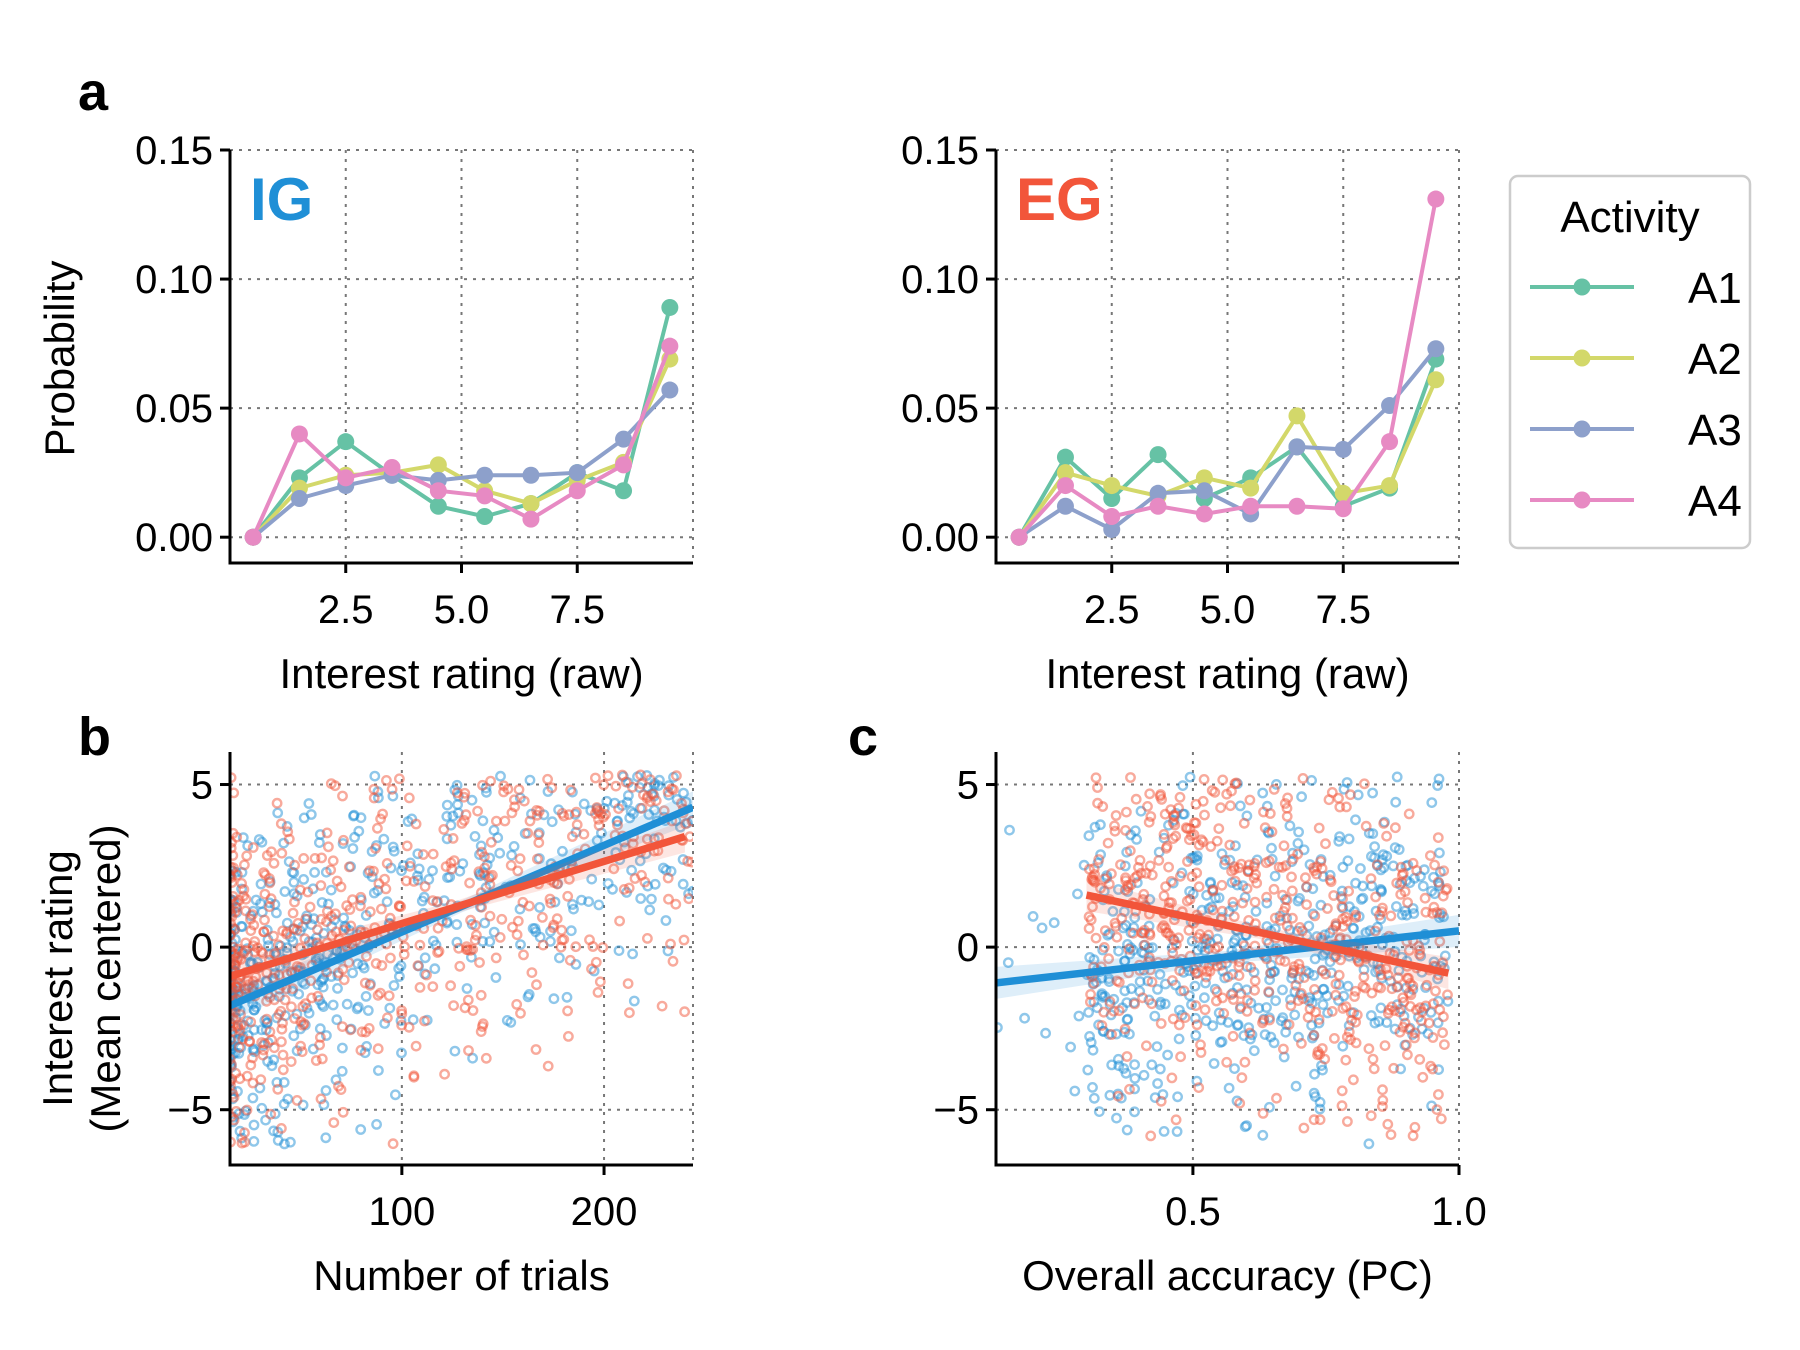 The image size is (1800, 1350). What do you see at coordinates (940, 280) in the screenshot?
I see `y-tick-label: 0.10` at bounding box center [940, 280].